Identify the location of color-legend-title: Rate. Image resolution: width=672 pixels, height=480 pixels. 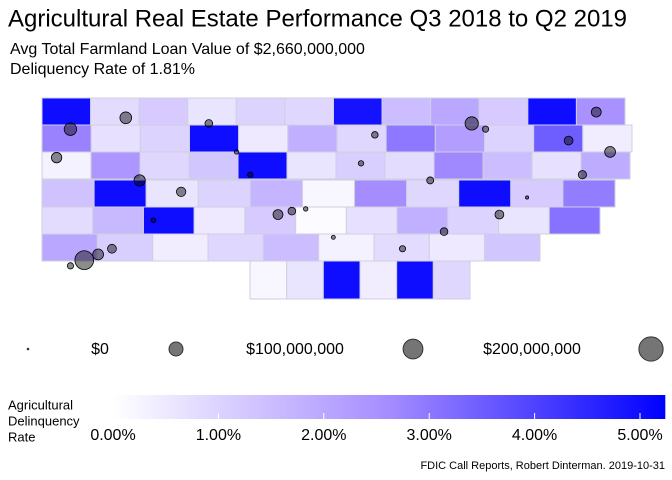
(21, 436).